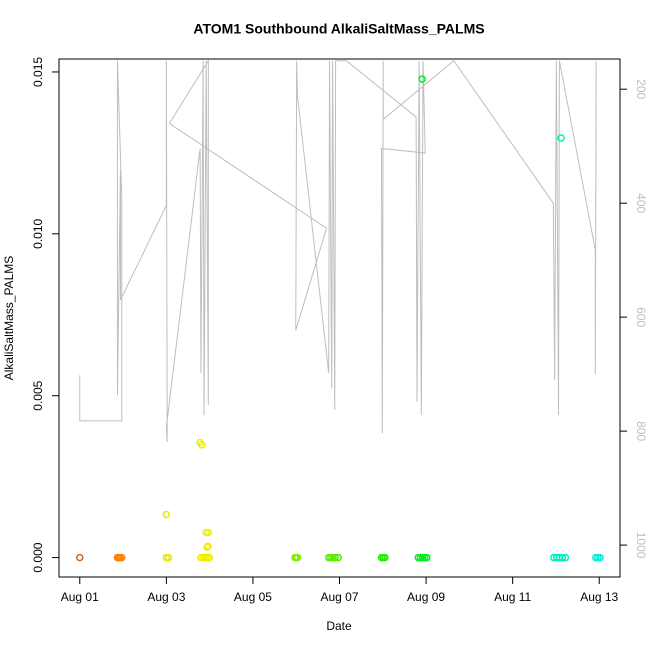 The image size is (650, 655). What do you see at coordinates (253, 597) in the screenshot?
I see `x-tick-label: Aug 05` at bounding box center [253, 597].